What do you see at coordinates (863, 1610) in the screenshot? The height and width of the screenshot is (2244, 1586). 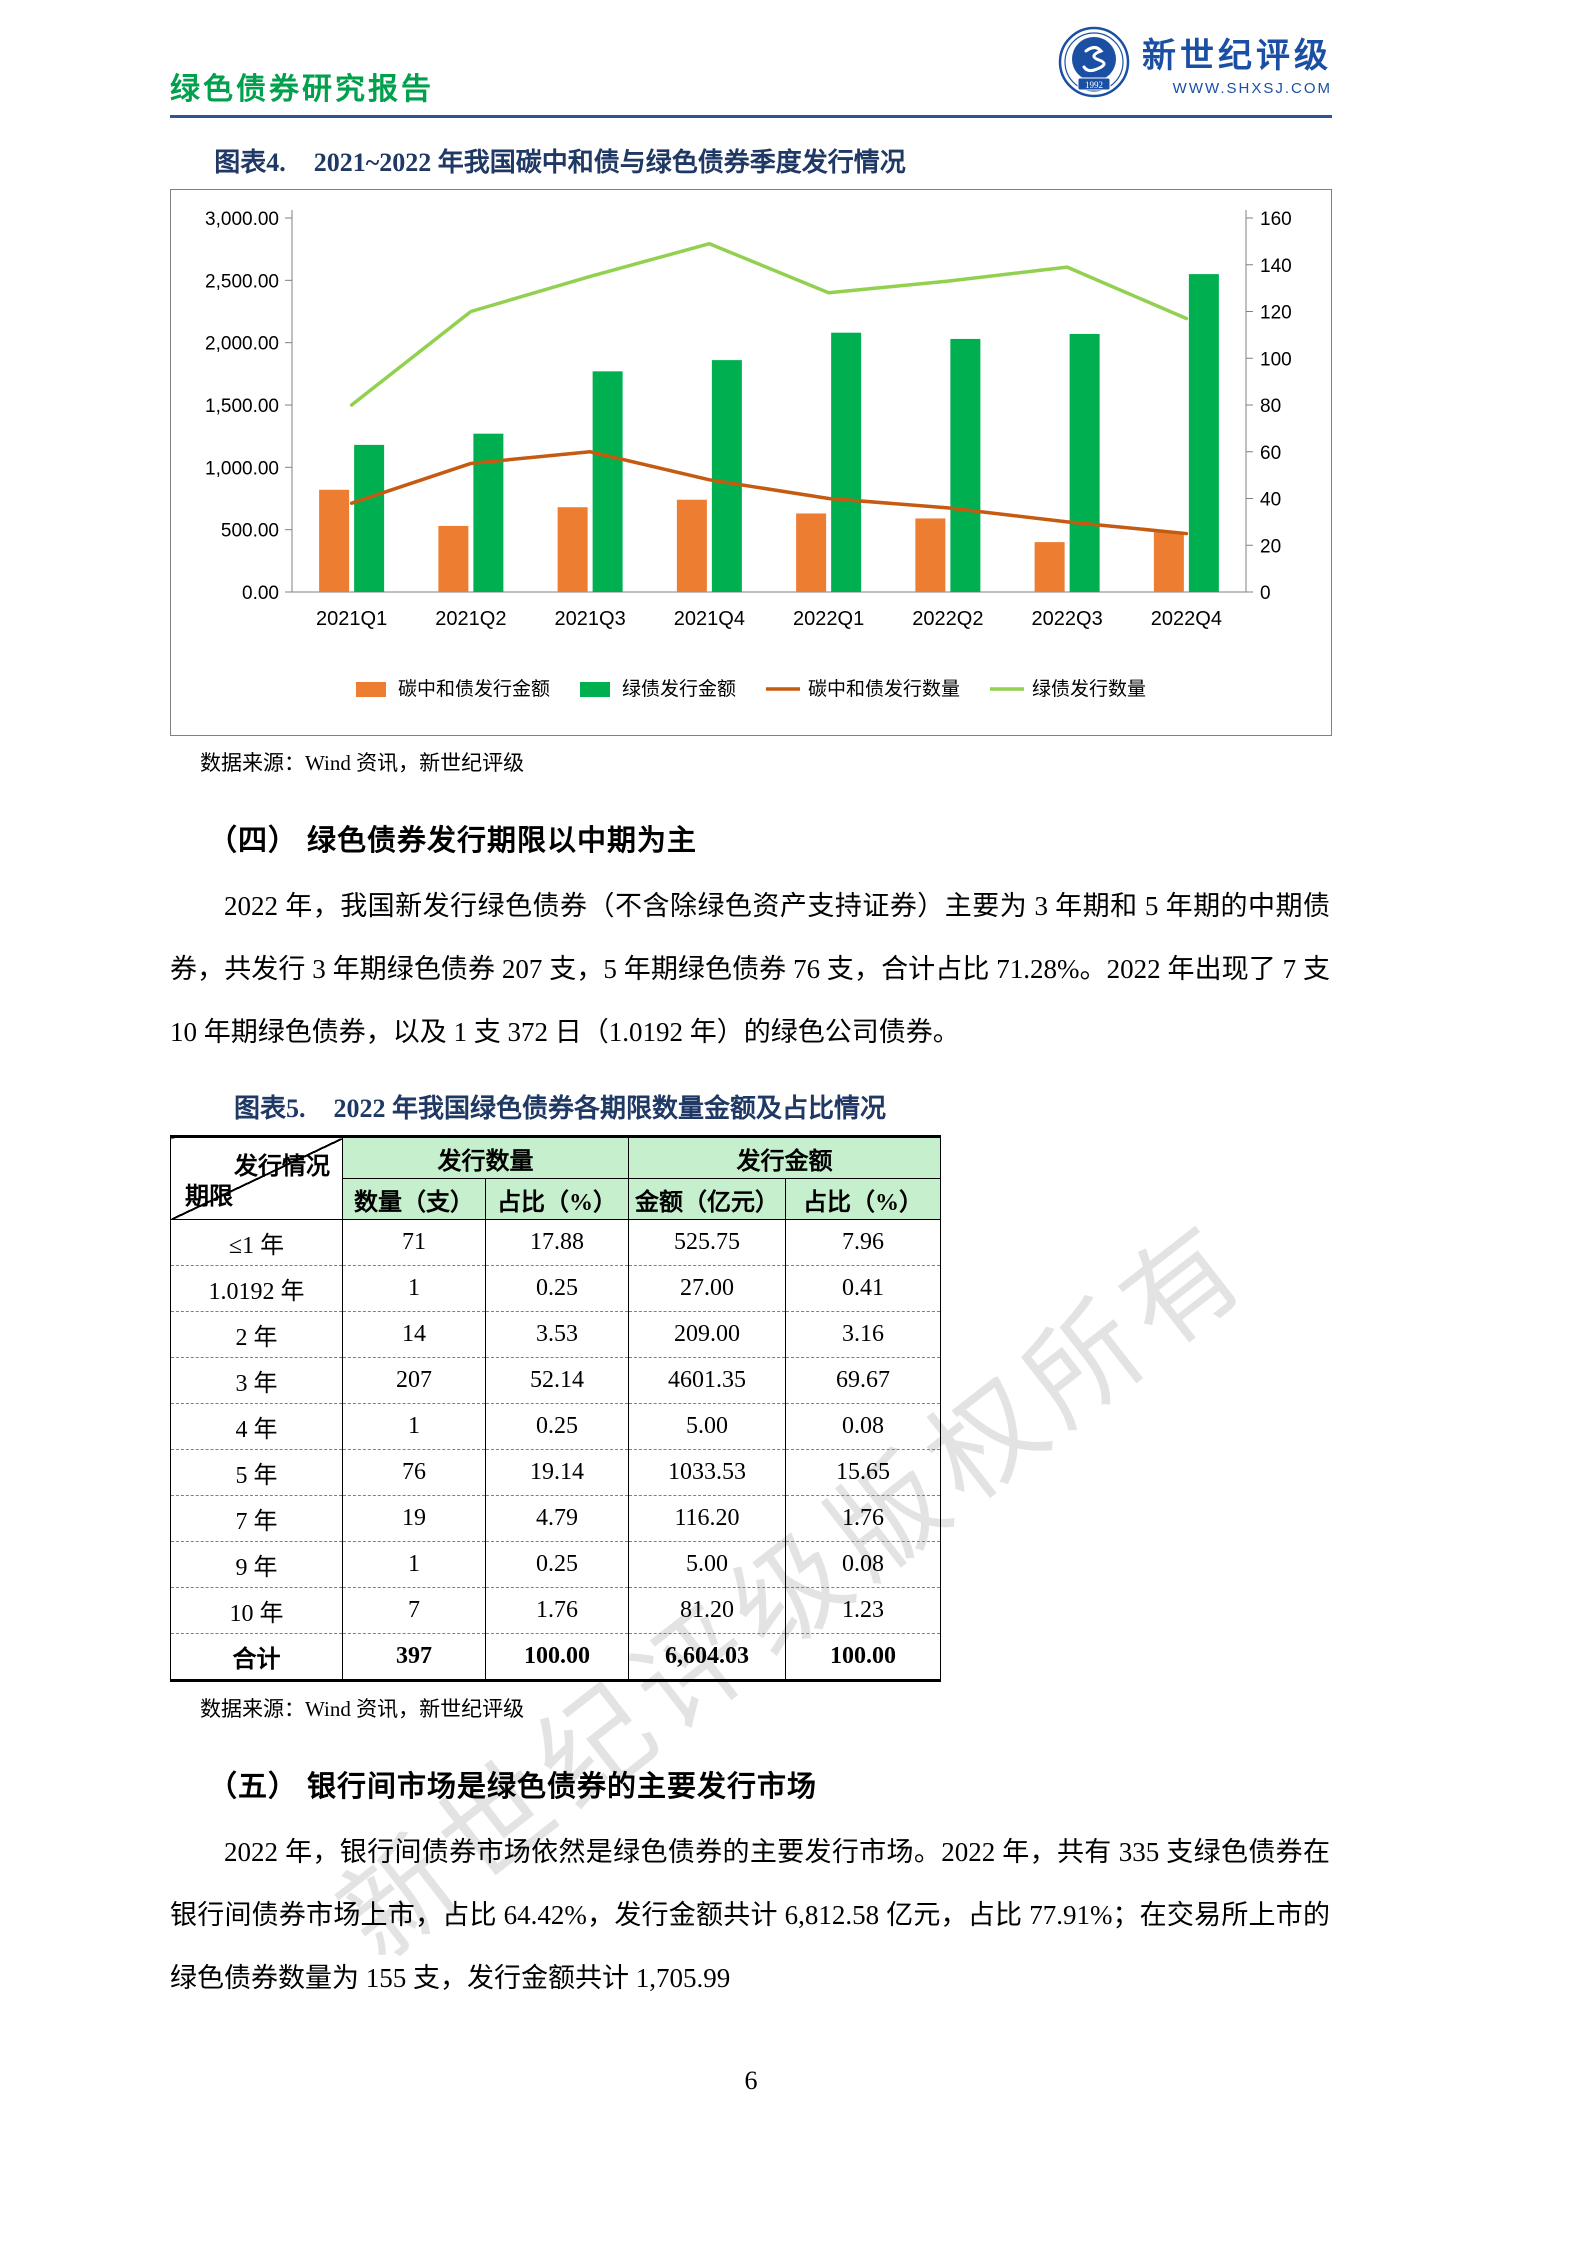 I see `value-cell: 1.23` at bounding box center [863, 1610].